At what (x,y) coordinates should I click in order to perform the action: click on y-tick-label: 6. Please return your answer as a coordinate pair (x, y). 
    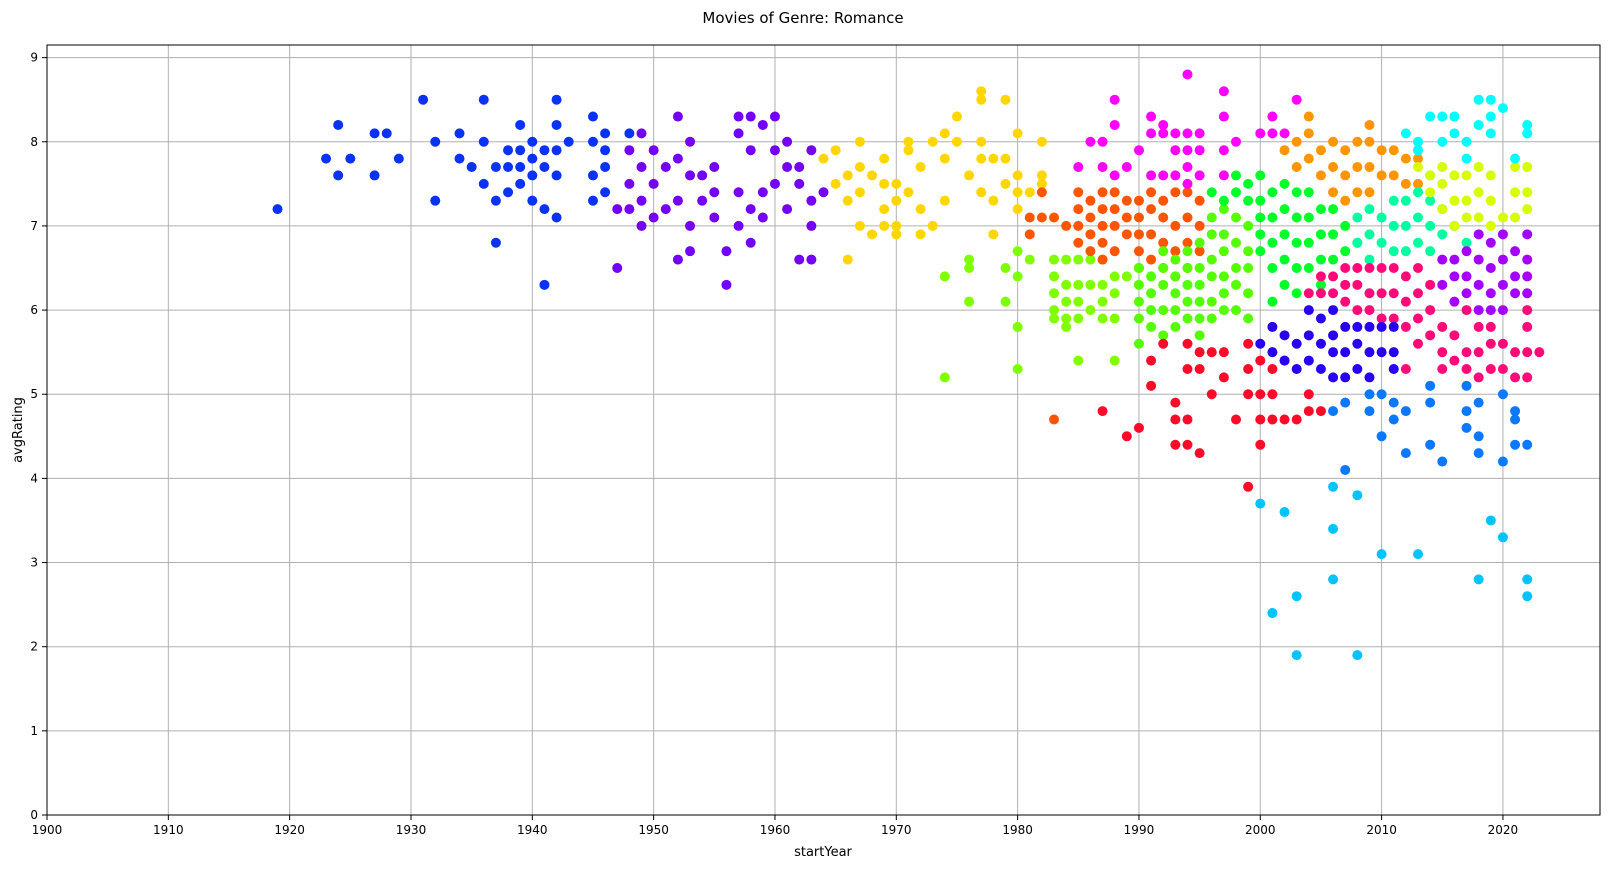
    Looking at the image, I should click on (34, 310).